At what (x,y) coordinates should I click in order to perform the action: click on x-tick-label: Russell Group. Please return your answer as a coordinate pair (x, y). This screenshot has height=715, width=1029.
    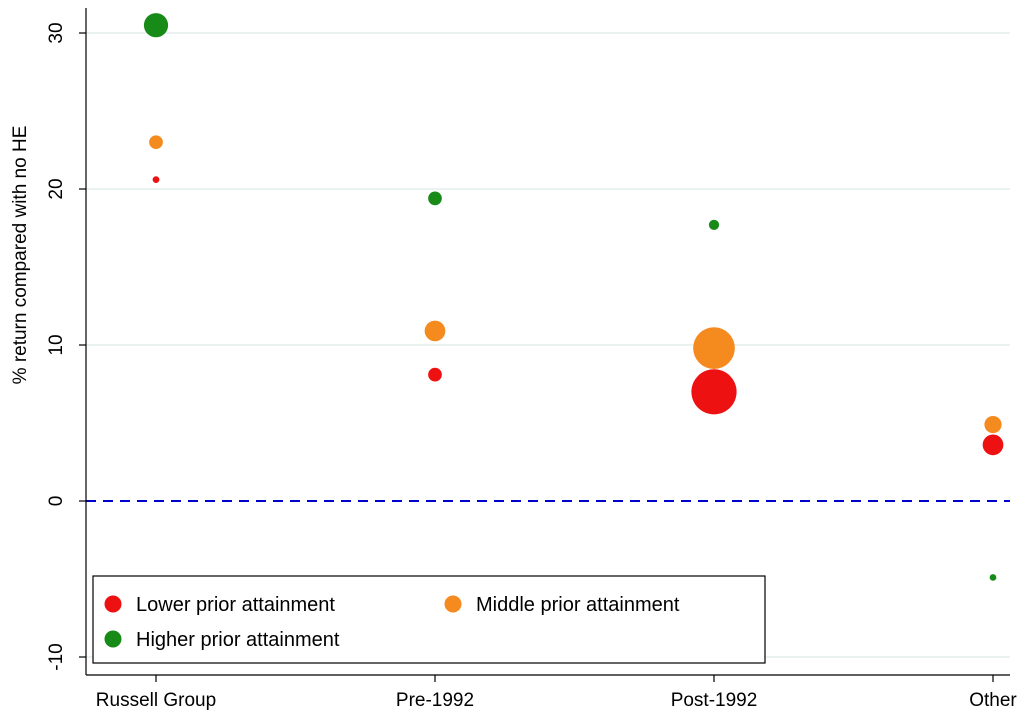
    Looking at the image, I should click on (156, 700).